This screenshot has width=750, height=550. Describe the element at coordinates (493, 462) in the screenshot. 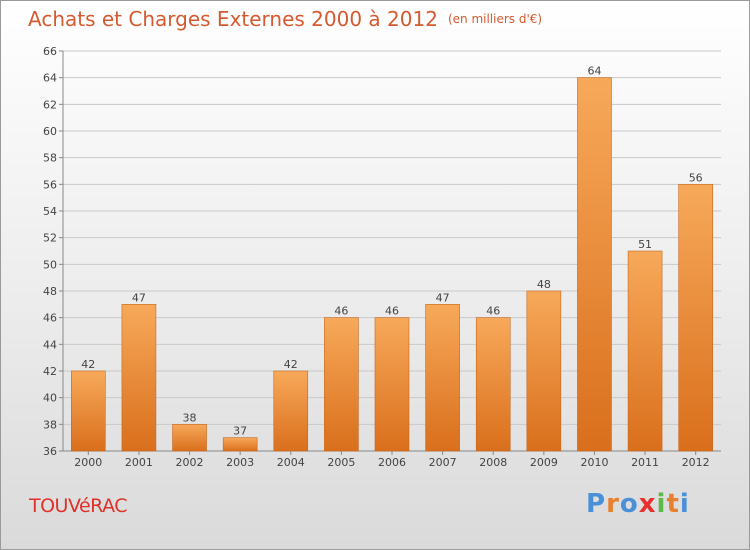

I see `x-tick-label-2008: 2008` at that location.